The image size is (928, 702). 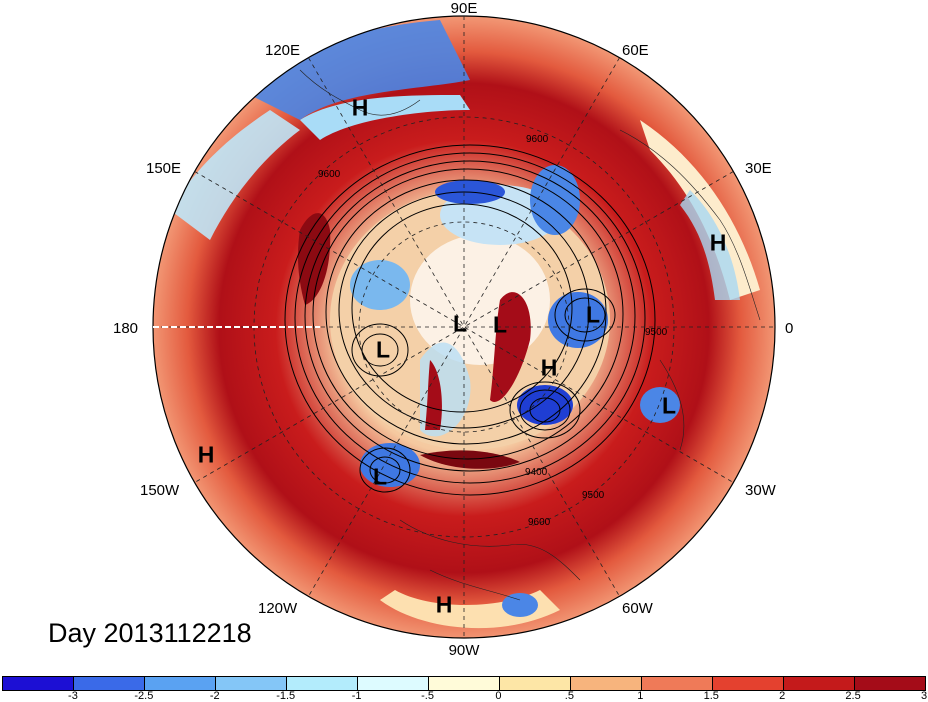 What do you see at coordinates (711, 696) in the screenshot?
I see `colorbar-tick-label: 1.5` at bounding box center [711, 696].